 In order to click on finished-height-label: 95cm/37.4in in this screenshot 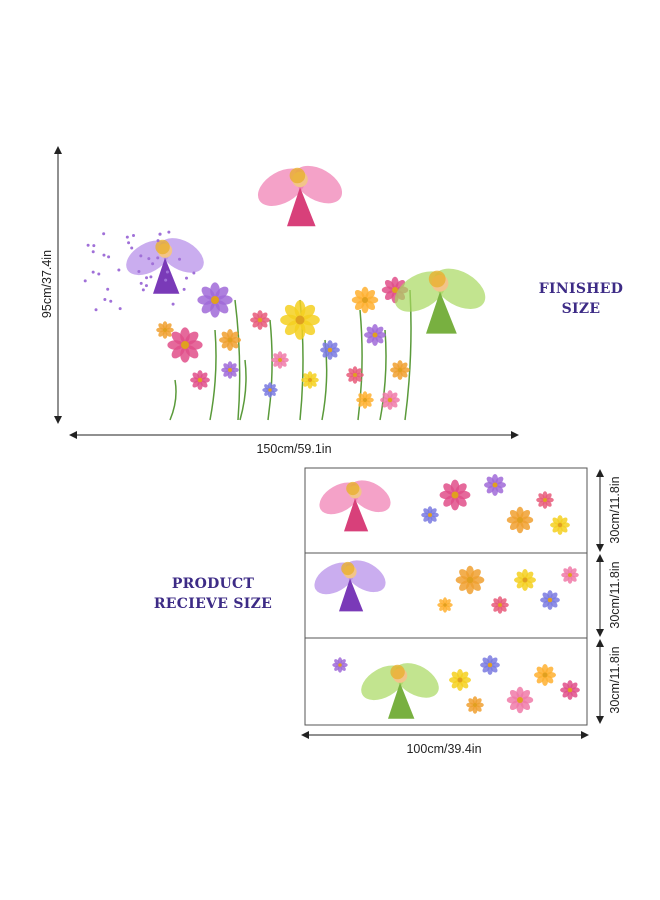, I will do `click(47, 284)`.